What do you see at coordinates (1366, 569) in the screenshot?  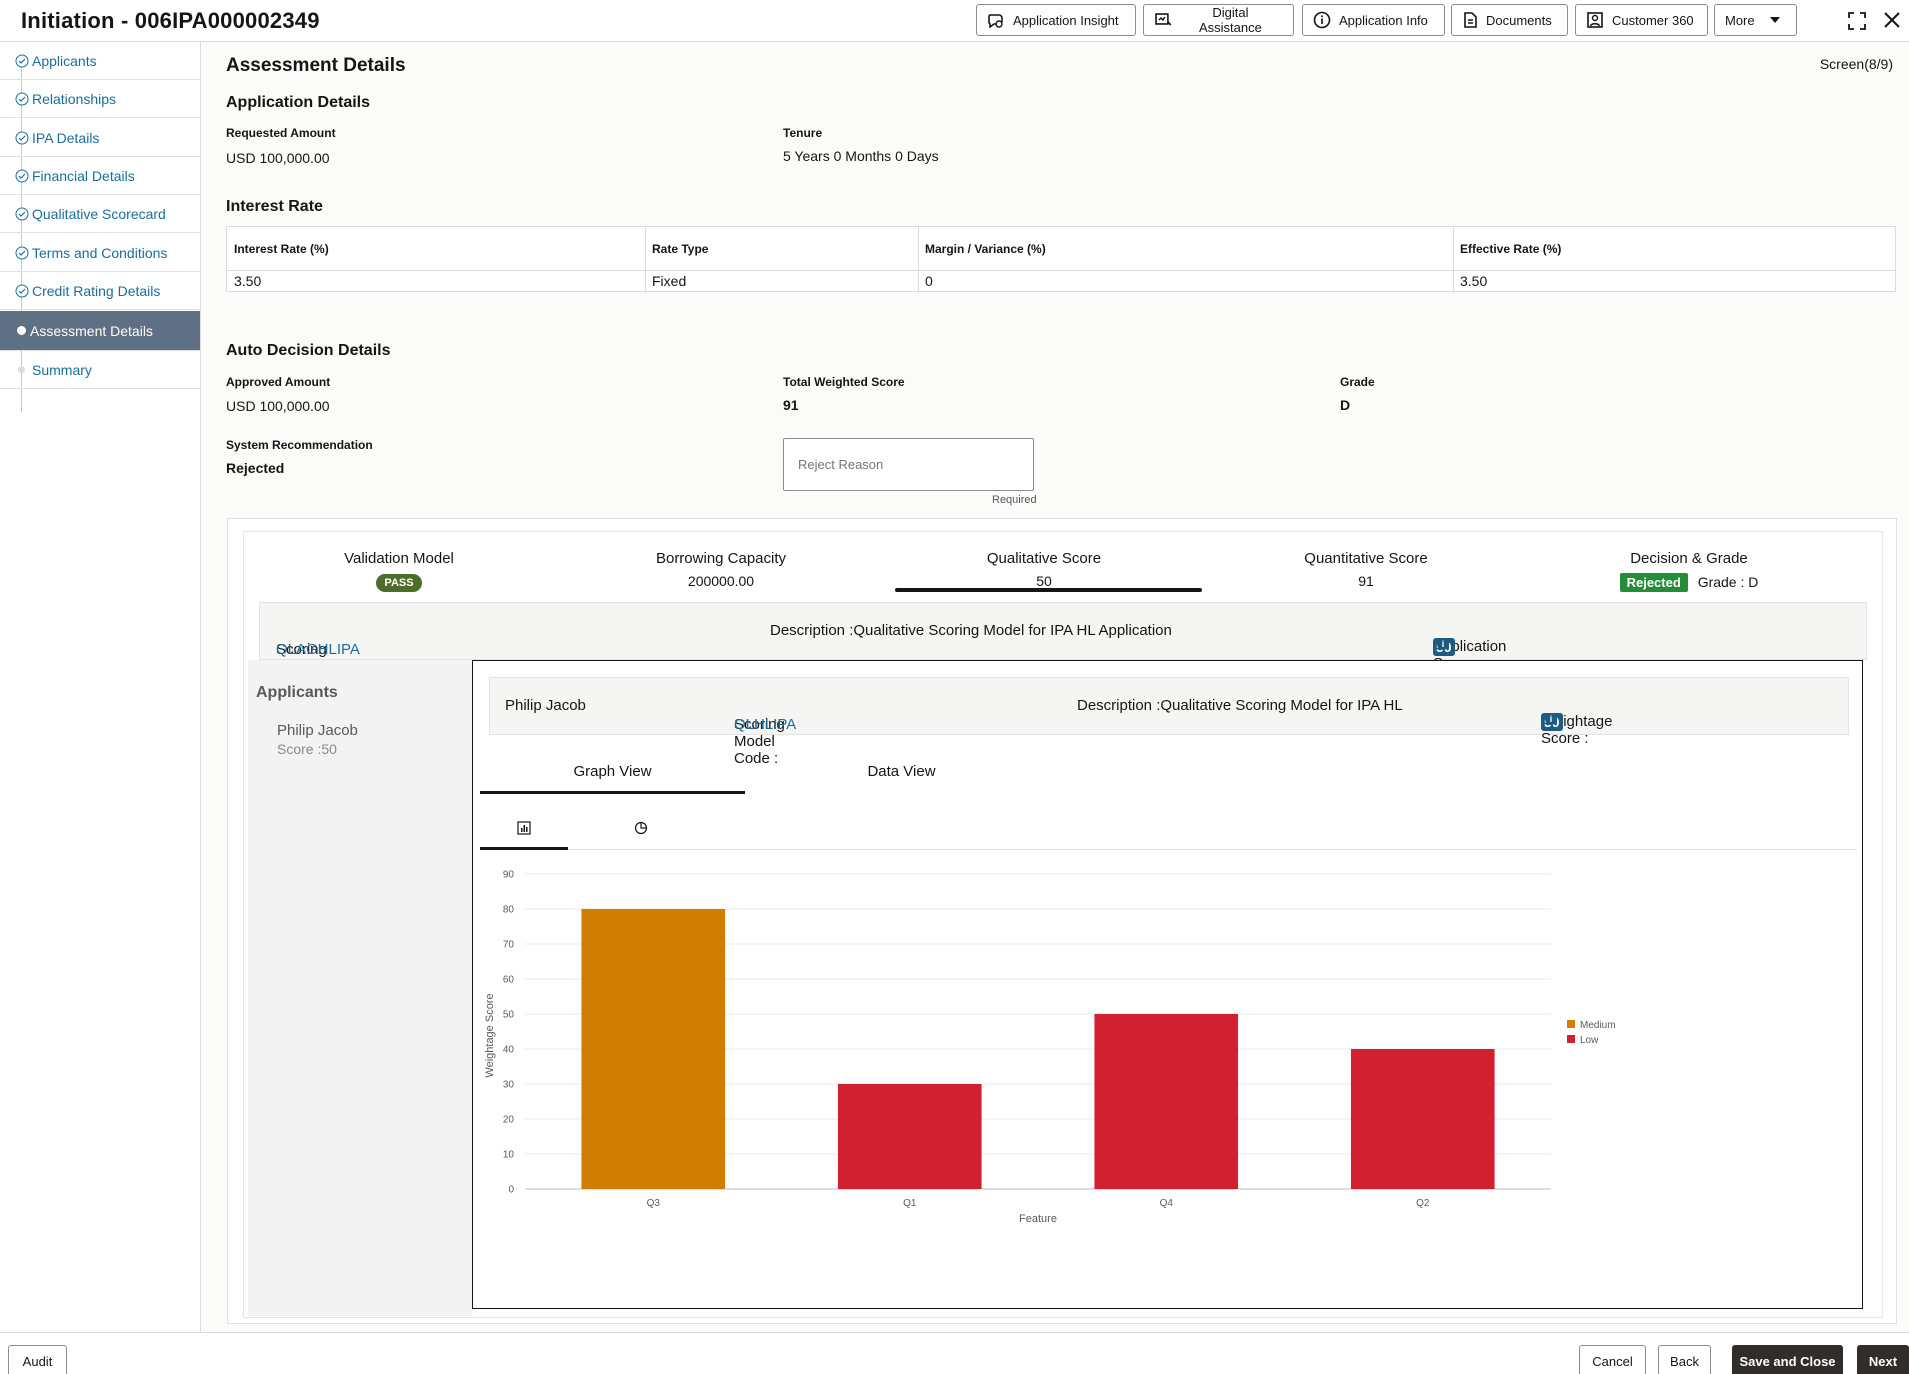 I see `tab-quantitative-score: Quantitative Score 91` at bounding box center [1366, 569].